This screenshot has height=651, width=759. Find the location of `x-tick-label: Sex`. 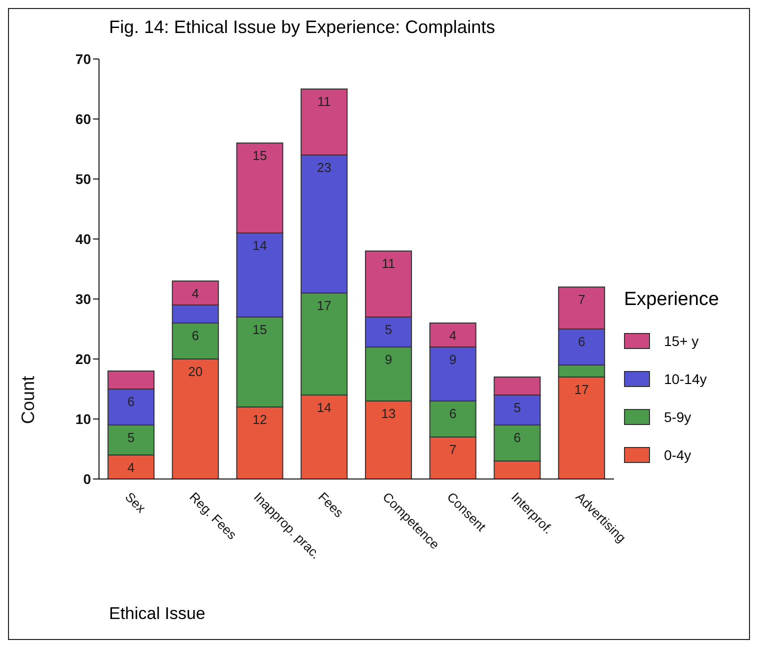

x-tick-label: Sex is located at coordinates (136, 502).